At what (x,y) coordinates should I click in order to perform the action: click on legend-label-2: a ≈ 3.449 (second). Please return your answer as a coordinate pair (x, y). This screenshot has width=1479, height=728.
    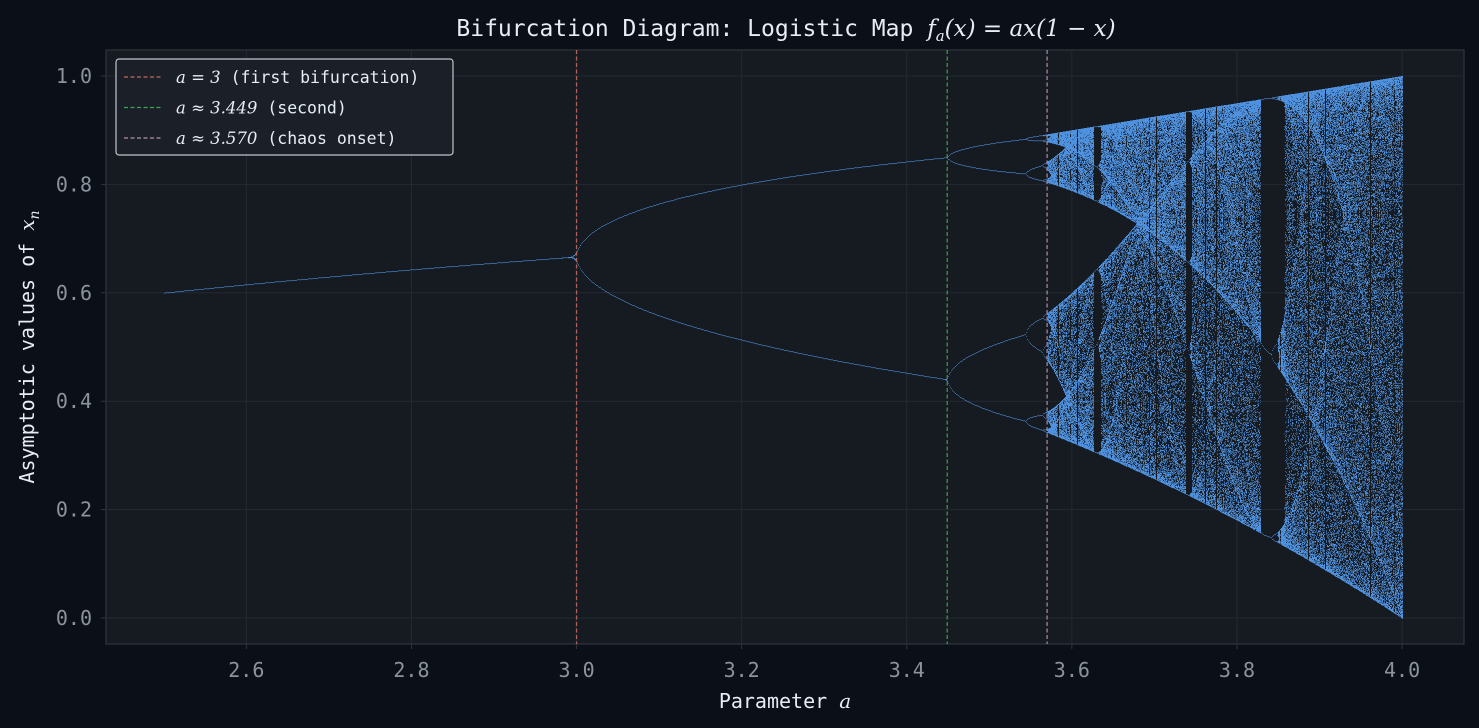
    Looking at the image, I should click on (261, 108).